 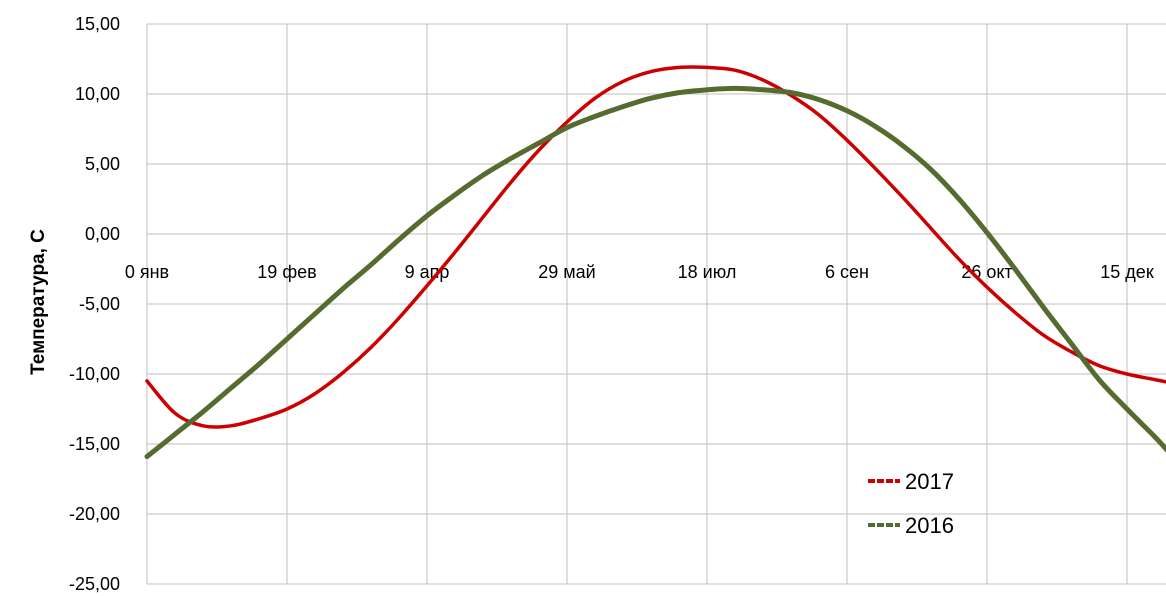 I want to click on x-tick-label: 0 янв, so click(x=147, y=272).